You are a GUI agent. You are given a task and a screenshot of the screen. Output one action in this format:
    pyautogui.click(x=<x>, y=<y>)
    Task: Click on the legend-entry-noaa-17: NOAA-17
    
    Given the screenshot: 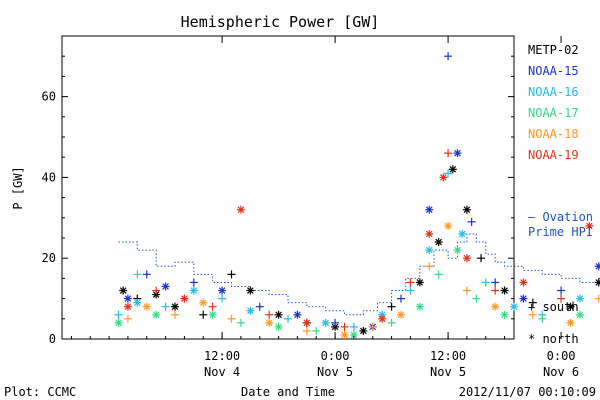 What is the action you would take?
    pyautogui.click(x=553, y=113)
    